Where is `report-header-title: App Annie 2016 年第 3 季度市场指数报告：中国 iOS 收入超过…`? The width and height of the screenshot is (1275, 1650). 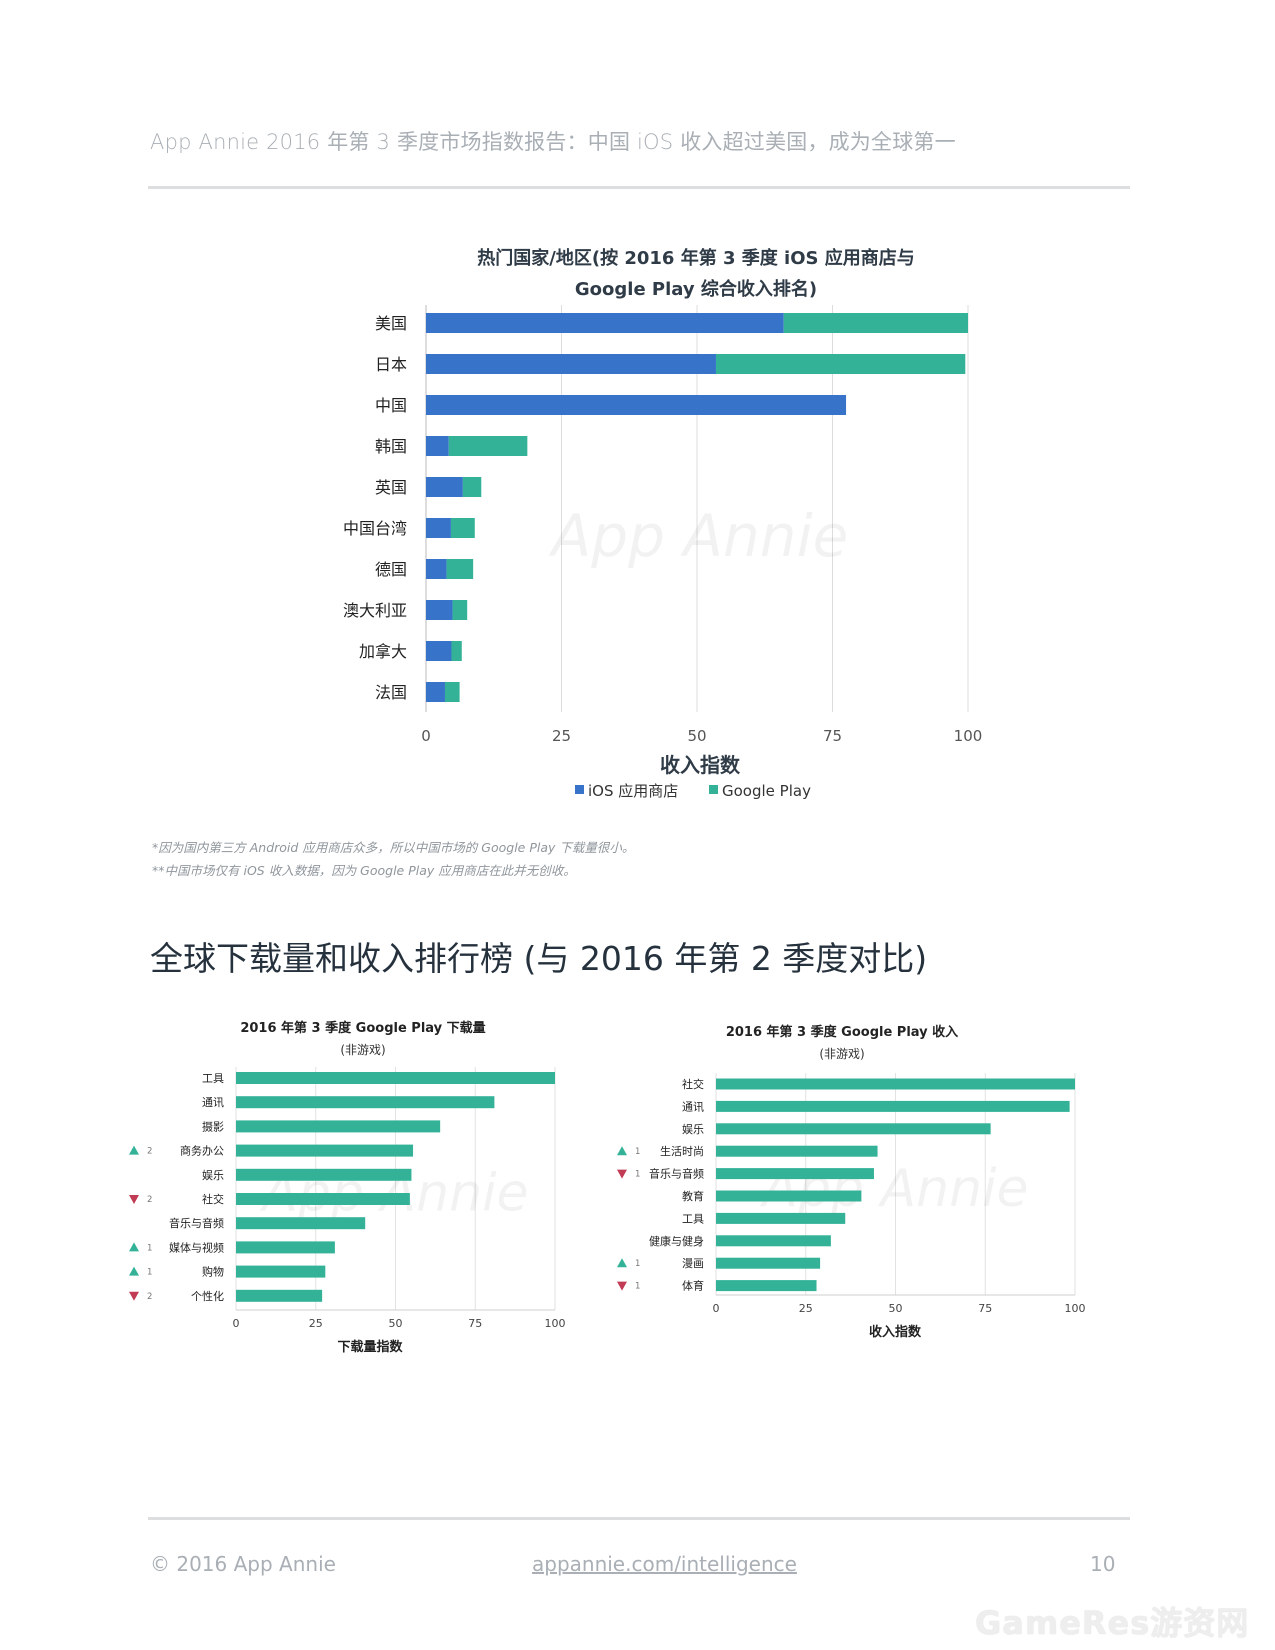 report-header-title: App Annie 2016 年第 3 季度市场指数报告：中国 iOS 收入超过… is located at coordinates (553, 142).